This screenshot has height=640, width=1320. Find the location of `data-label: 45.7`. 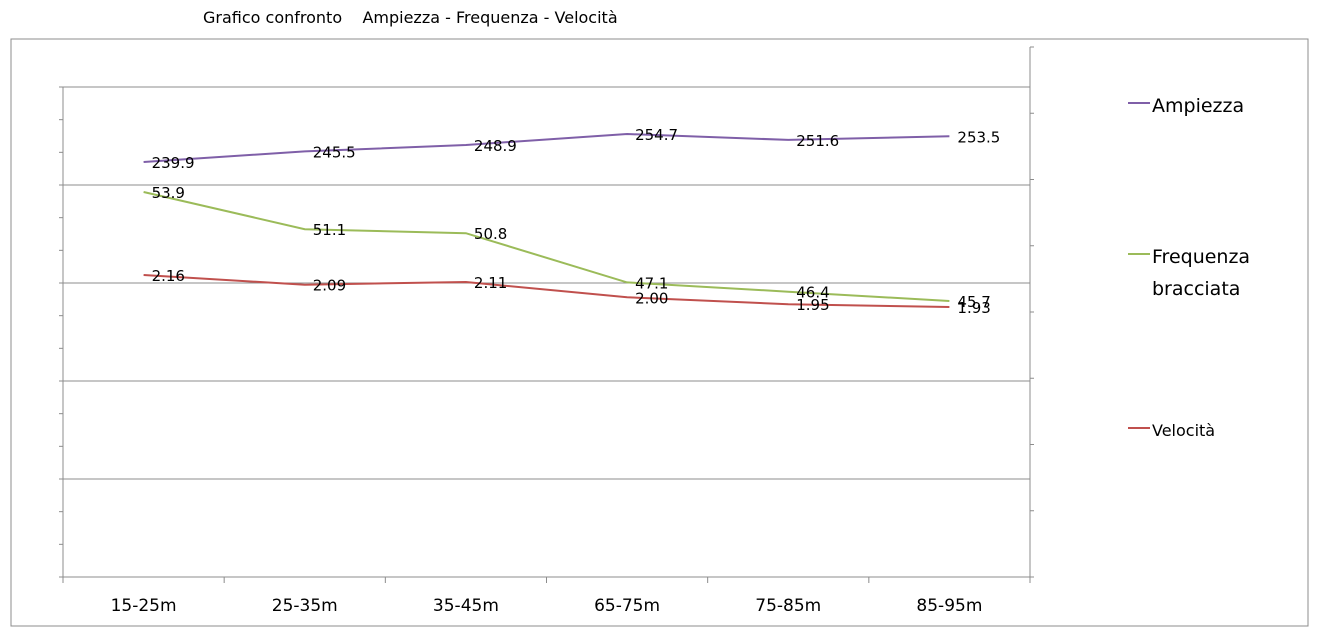

data-label: 45.7 is located at coordinates (973, 302).